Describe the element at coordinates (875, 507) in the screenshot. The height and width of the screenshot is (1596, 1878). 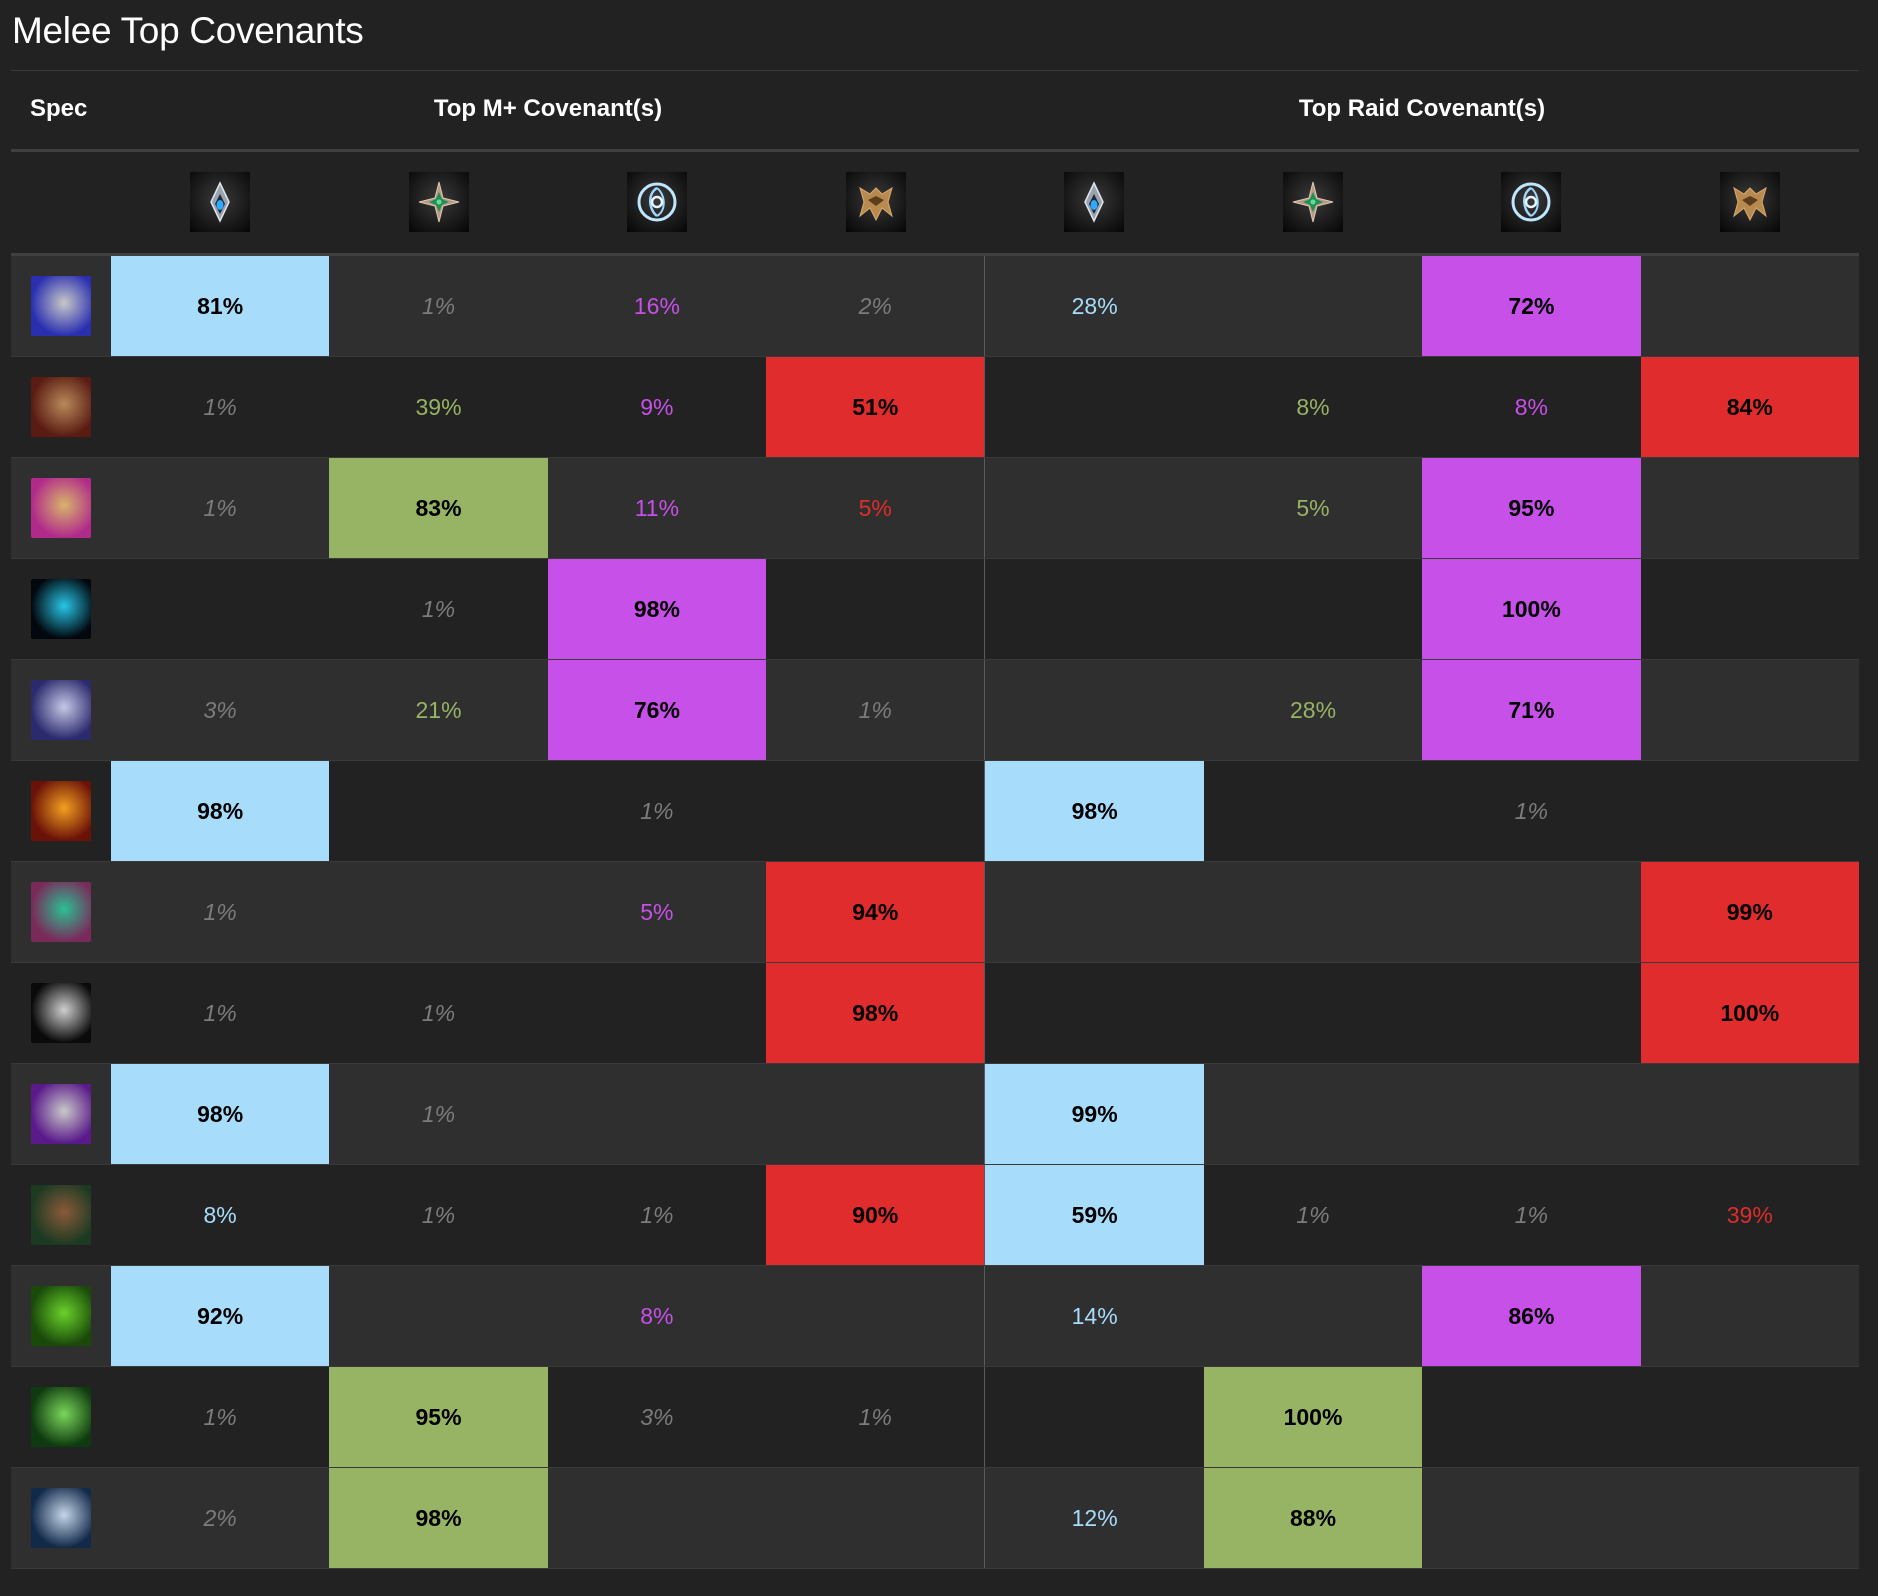
I see `mplus-venthyr-cell: 5%` at that location.